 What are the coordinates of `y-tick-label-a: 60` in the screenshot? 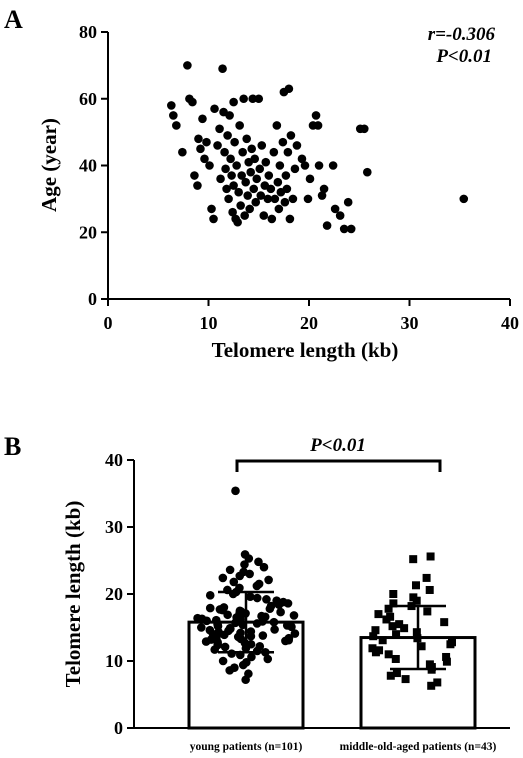 It's located at (88, 99).